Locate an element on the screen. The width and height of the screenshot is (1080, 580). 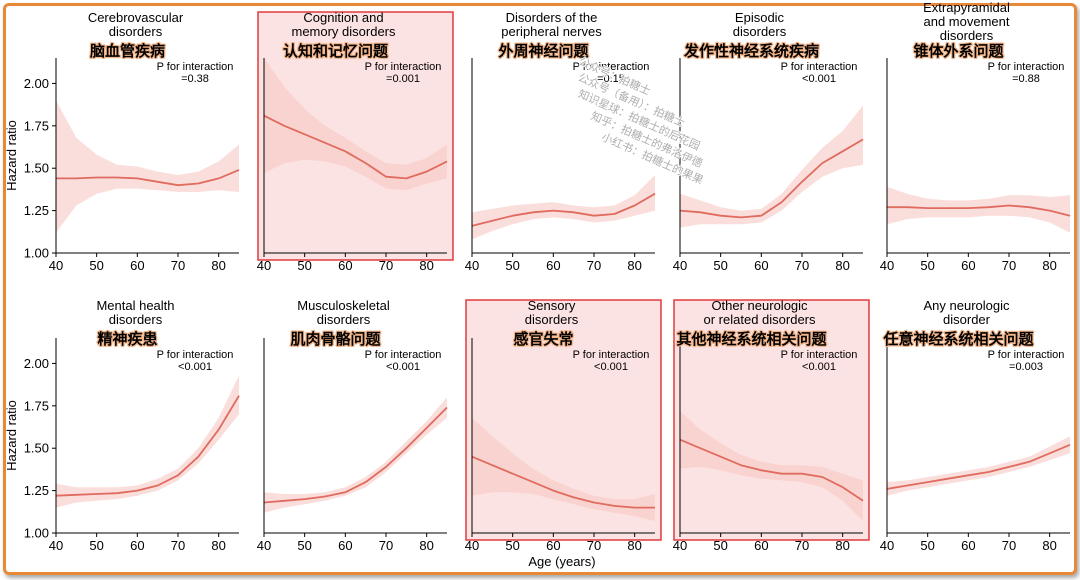
panel-title-en: Sensory is located at coordinates (552, 305).